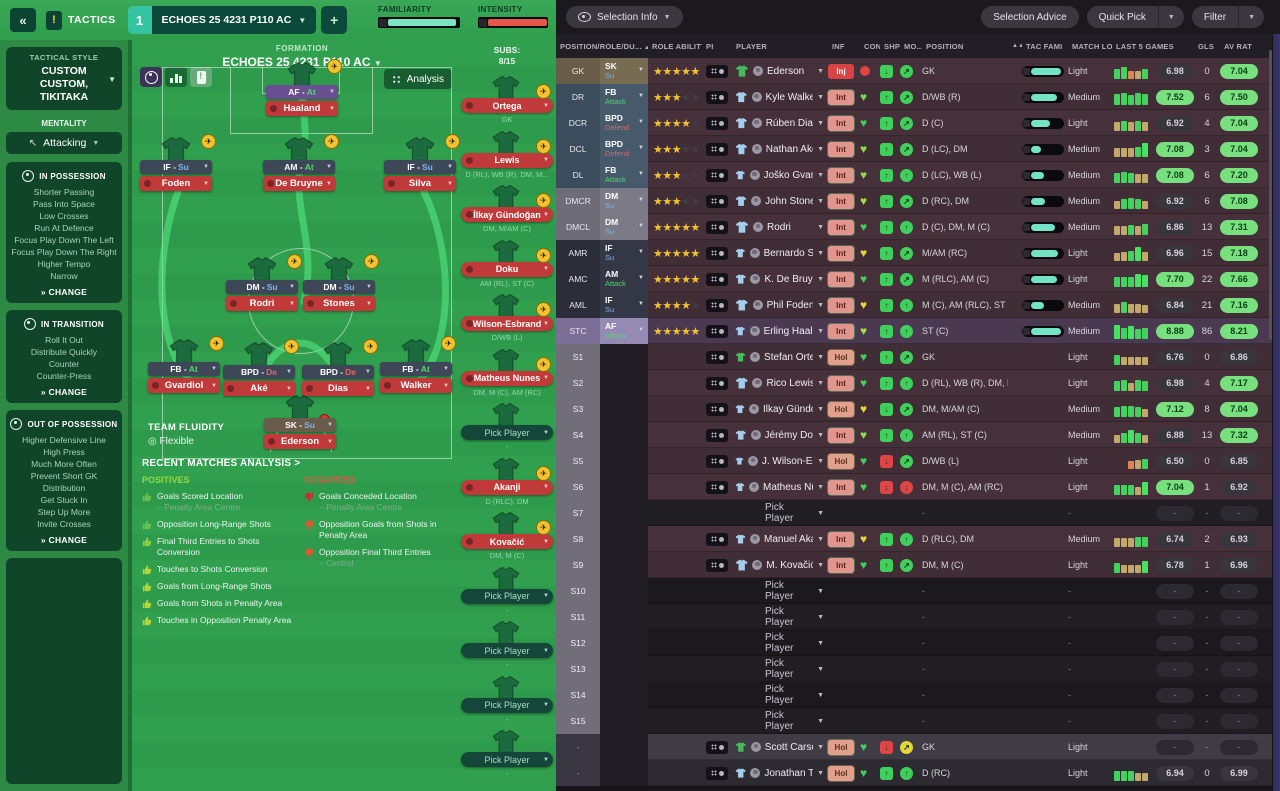  What do you see at coordinates (780, 149) in the screenshot?
I see `player-cell: Nathan Aké ▼` at bounding box center [780, 149].